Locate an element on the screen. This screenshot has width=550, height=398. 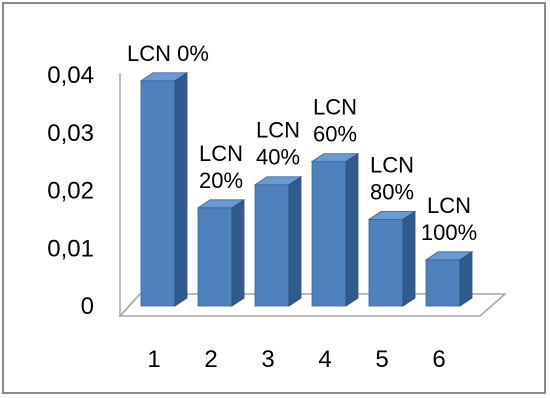
floor-edge is located at coordinates (130, 305).